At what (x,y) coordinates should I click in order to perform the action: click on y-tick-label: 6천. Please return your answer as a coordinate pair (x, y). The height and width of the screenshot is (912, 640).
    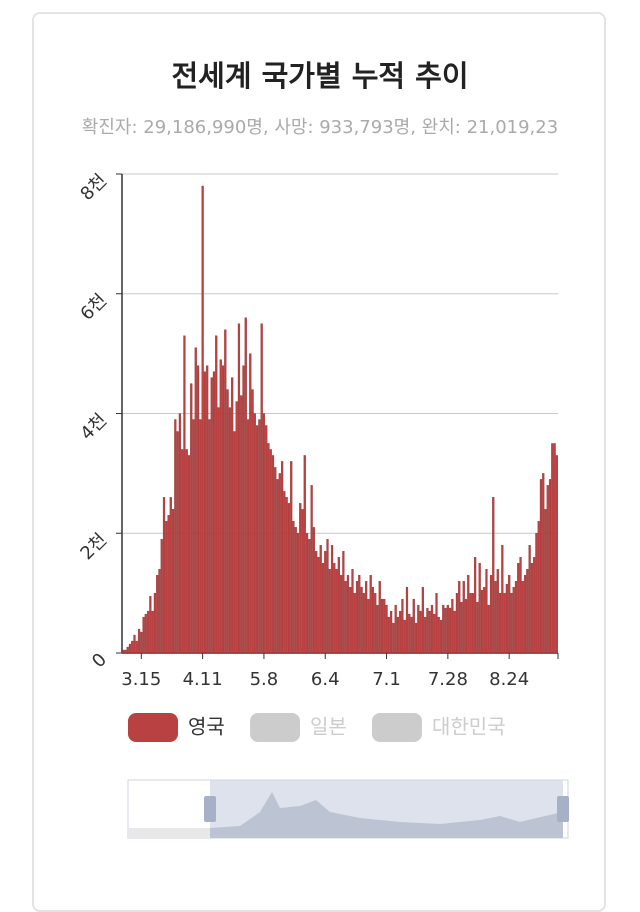
    Looking at the image, I should click on (93, 307).